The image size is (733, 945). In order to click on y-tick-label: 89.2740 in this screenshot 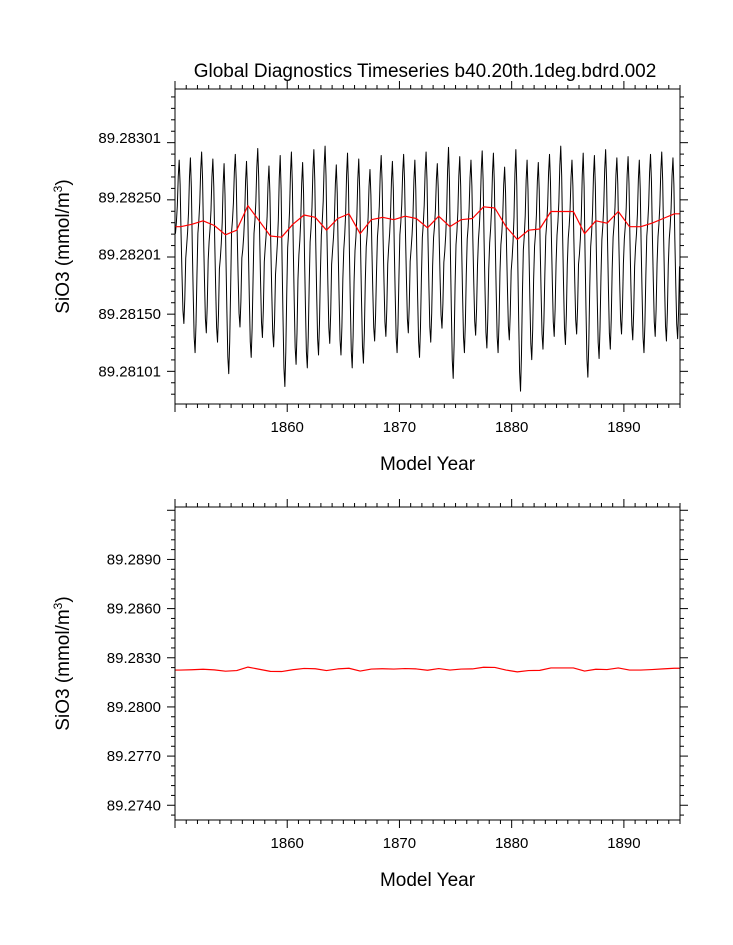, I will do `click(134, 805)`.